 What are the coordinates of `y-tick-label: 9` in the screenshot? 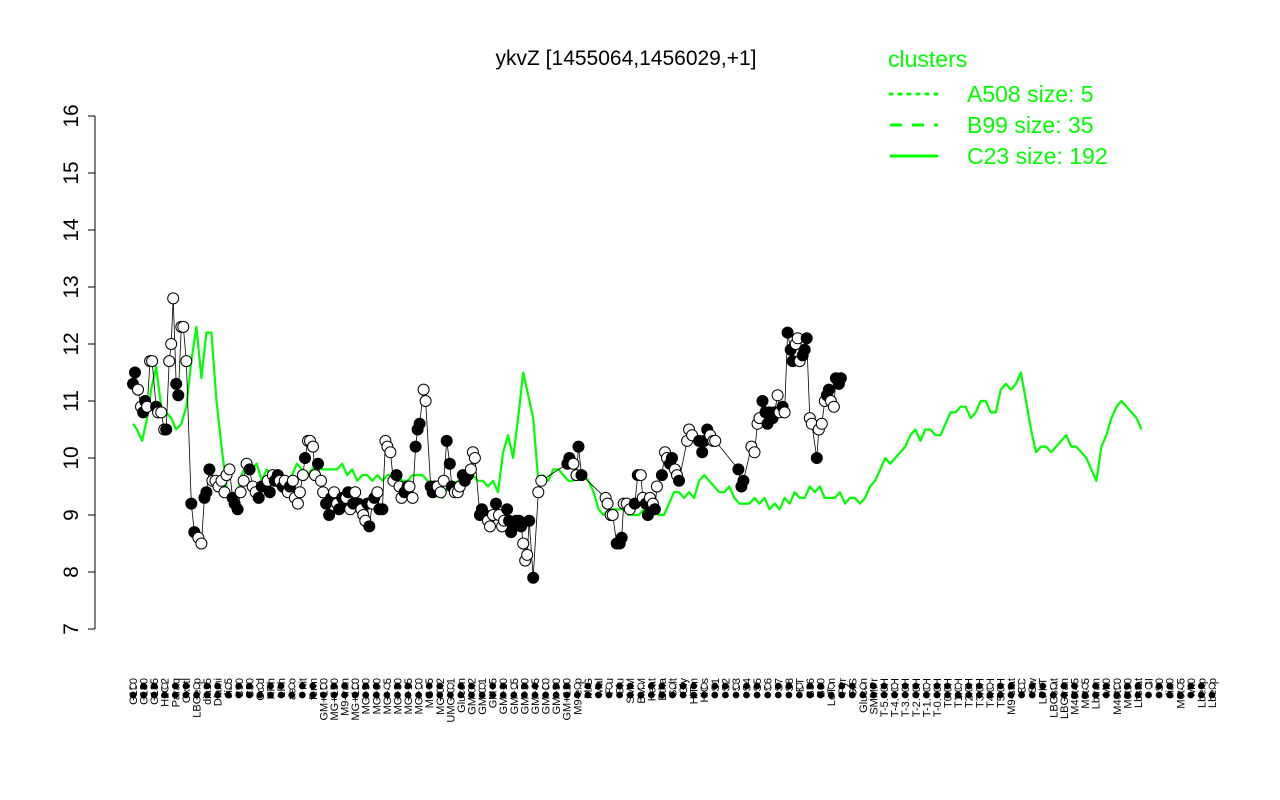 It's located at (71, 515).